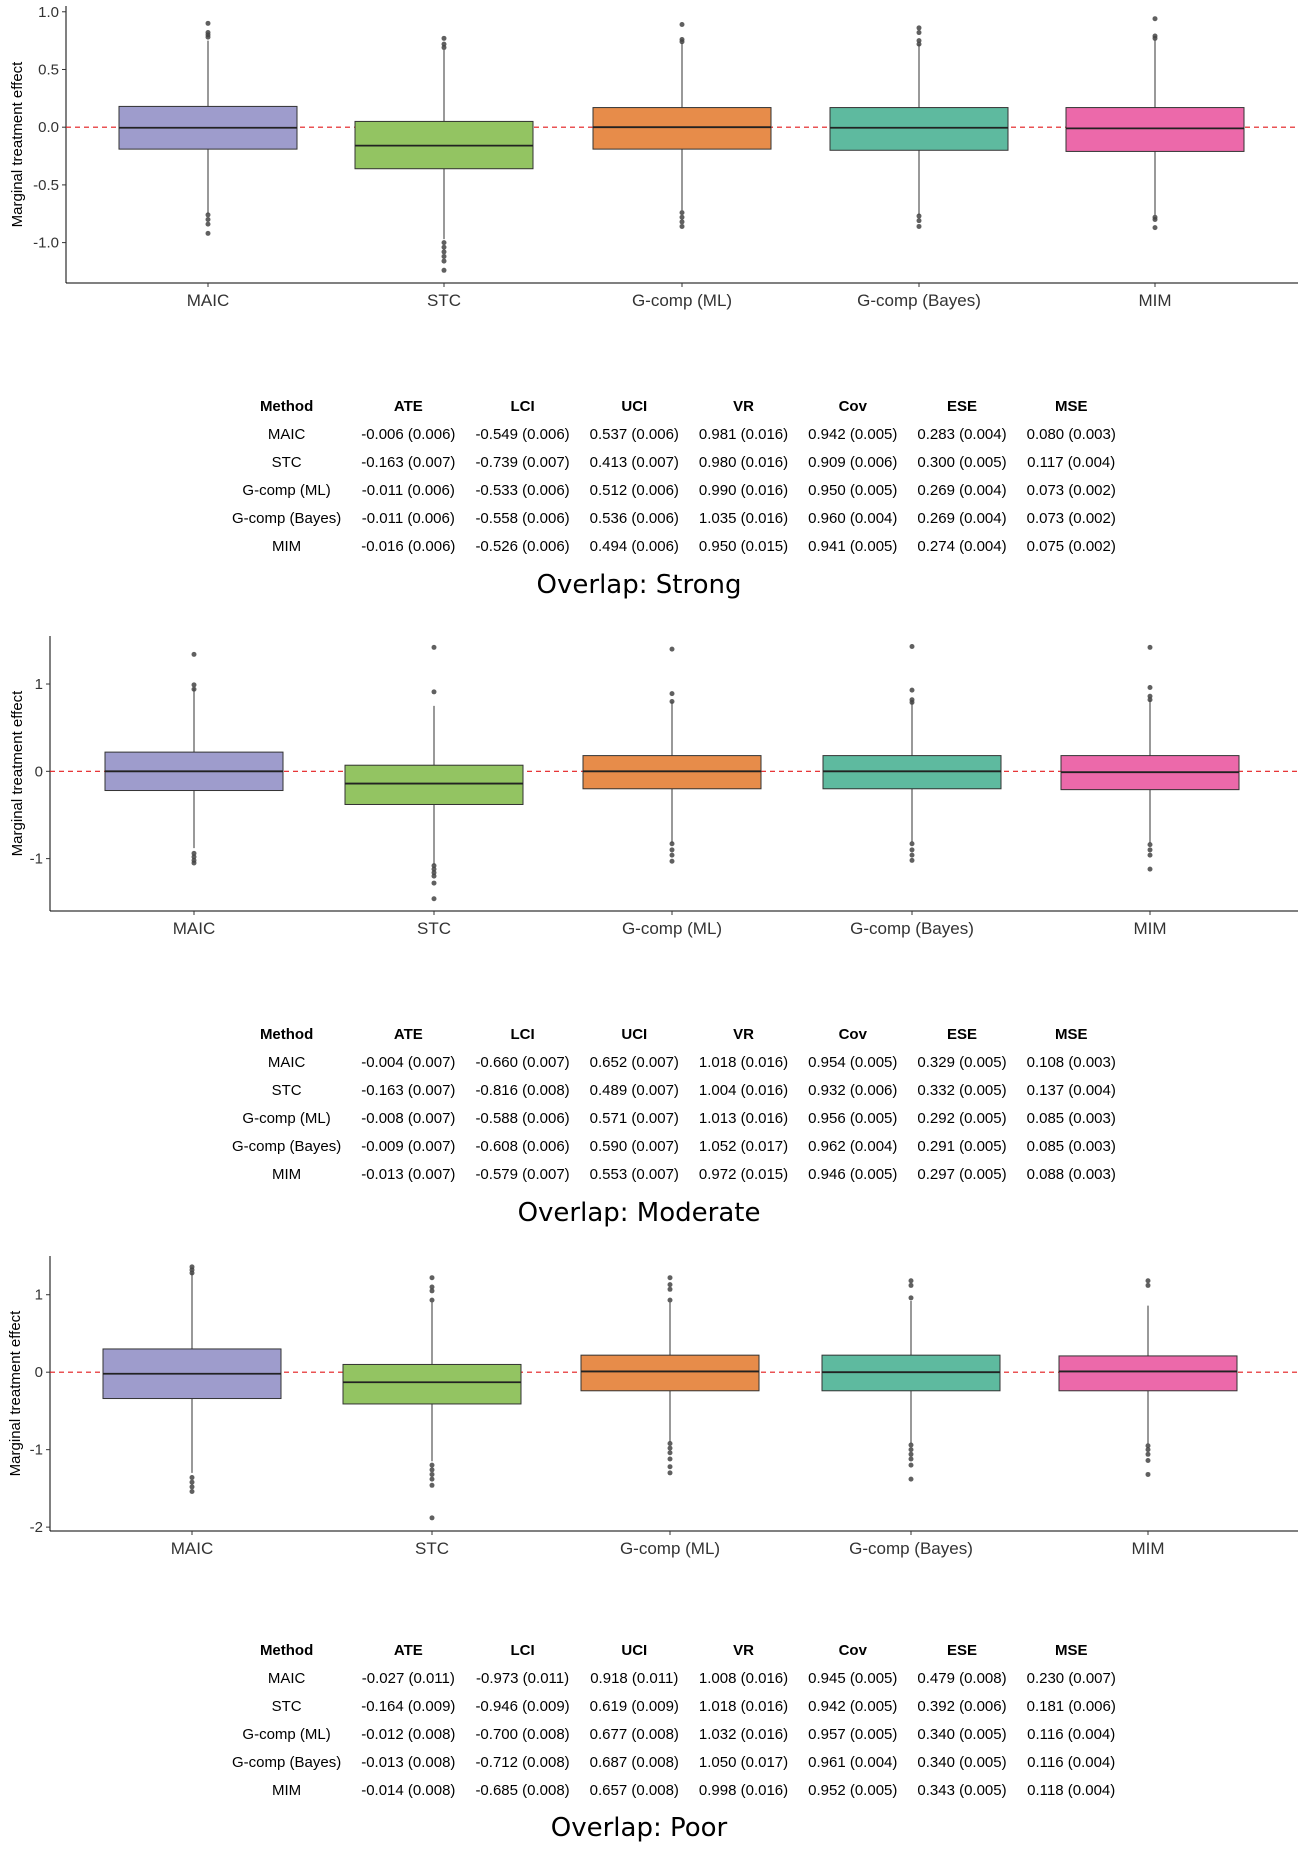 Image resolution: width=1306 pixels, height=1863 pixels. I want to click on y-tick-label: 0.5, so click(48, 69).